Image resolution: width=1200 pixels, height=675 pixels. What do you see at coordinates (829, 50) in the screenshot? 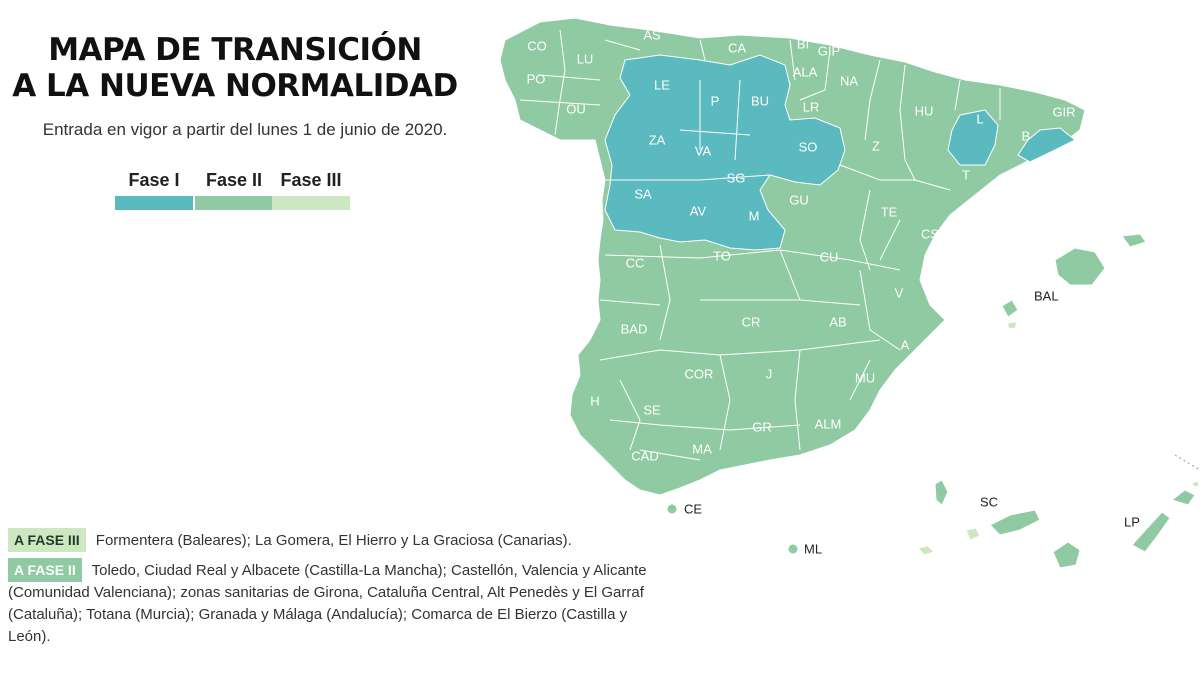
I see `province-label-gip: GIP` at bounding box center [829, 50].